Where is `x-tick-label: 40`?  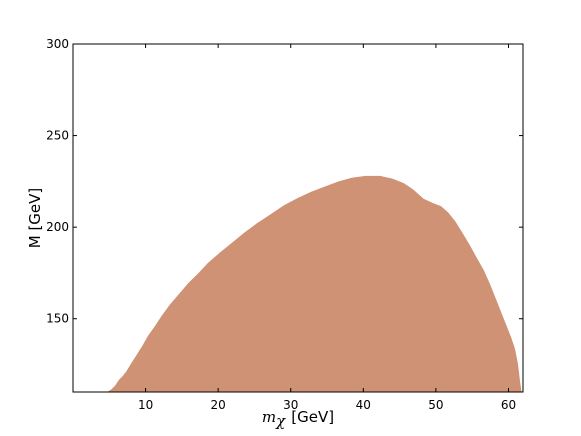
x-tick-label: 40 is located at coordinates (363, 405).